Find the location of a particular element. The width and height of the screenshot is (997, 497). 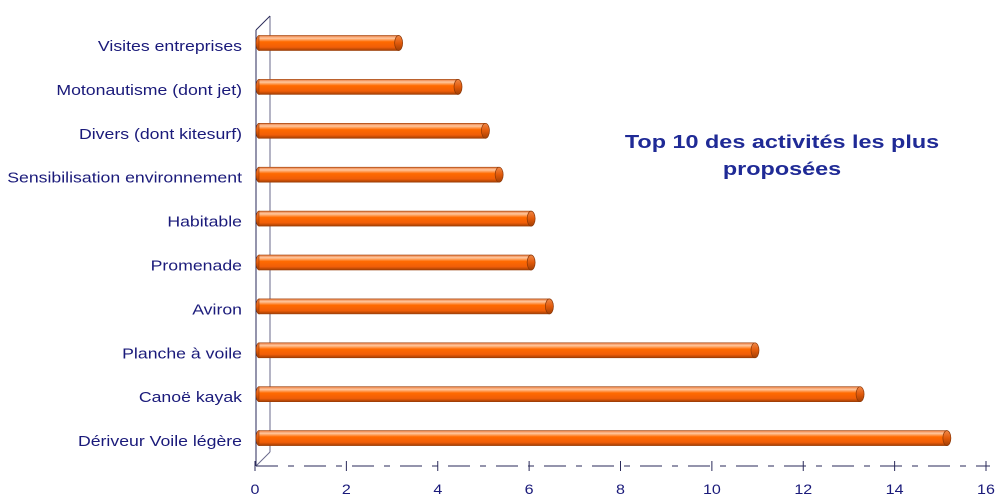

x-tick-label: 16 is located at coordinates (986, 489).